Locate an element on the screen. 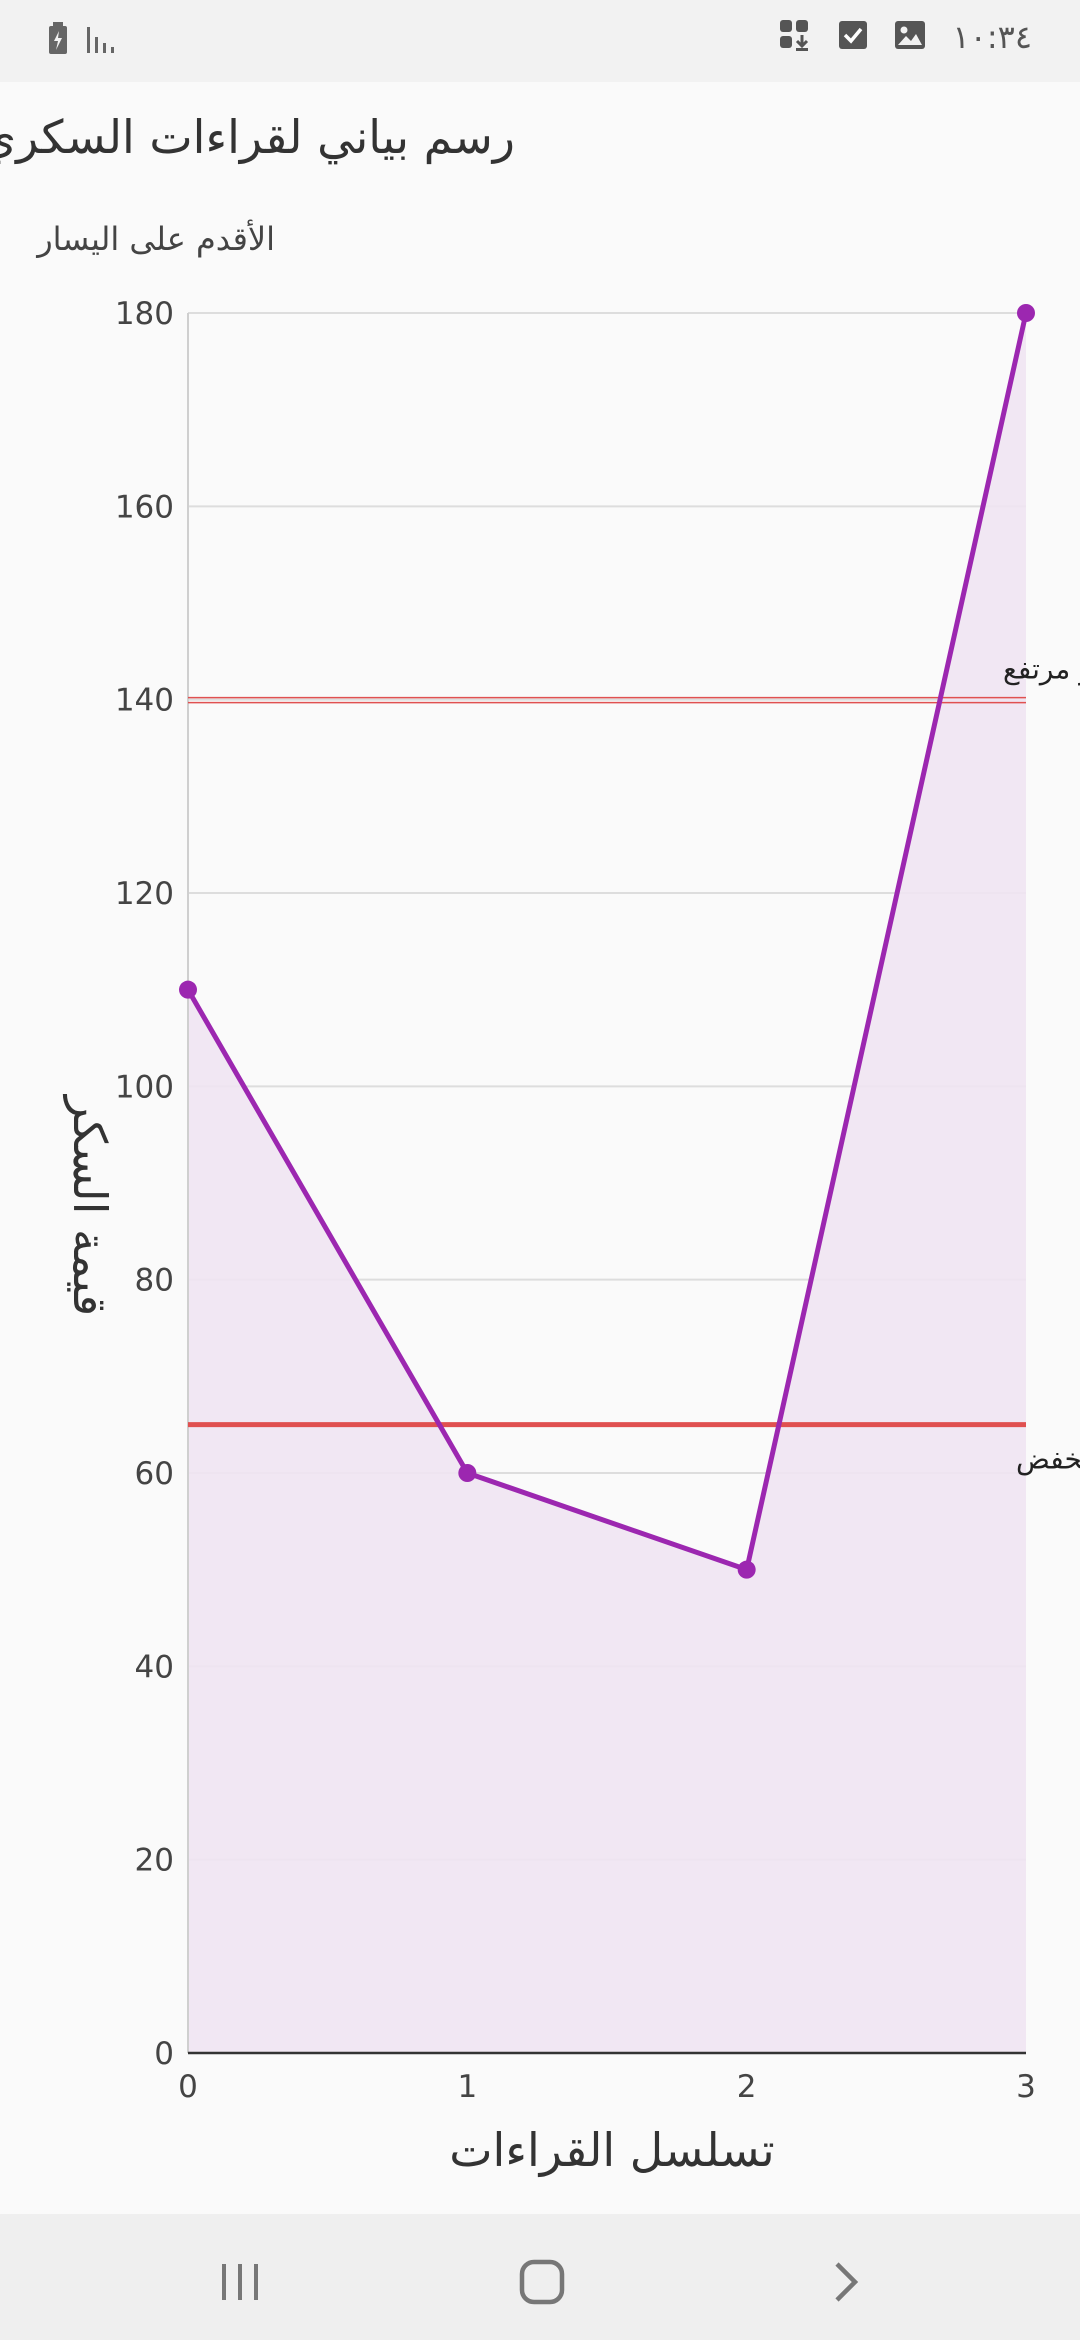 The width and height of the screenshot is (1080, 2340). y-tick-label: 140 is located at coordinates (144, 701).